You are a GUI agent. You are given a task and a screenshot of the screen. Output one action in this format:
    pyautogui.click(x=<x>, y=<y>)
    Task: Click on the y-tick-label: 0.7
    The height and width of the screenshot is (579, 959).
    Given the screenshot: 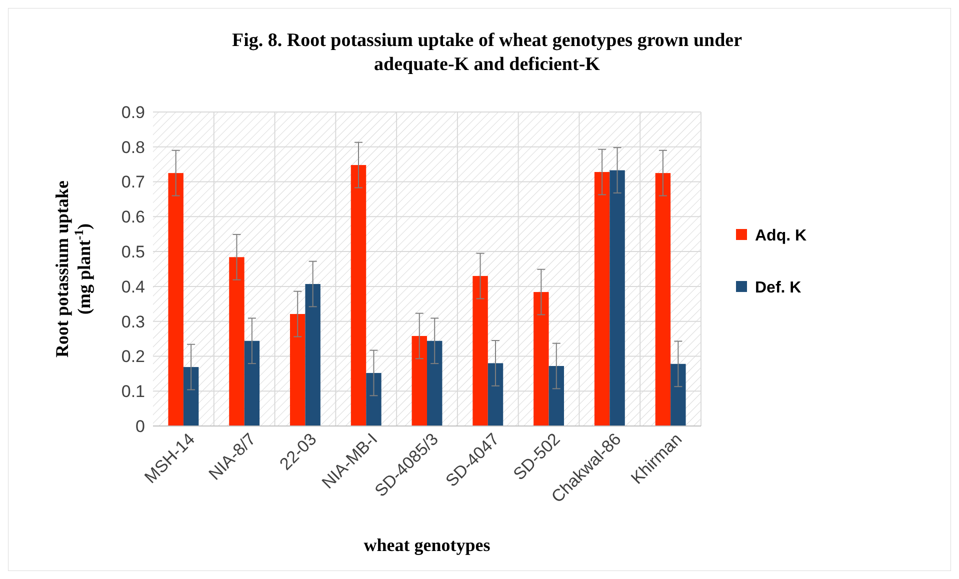 What is the action you would take?
    pyautogui.click(x=133, y=182)
    